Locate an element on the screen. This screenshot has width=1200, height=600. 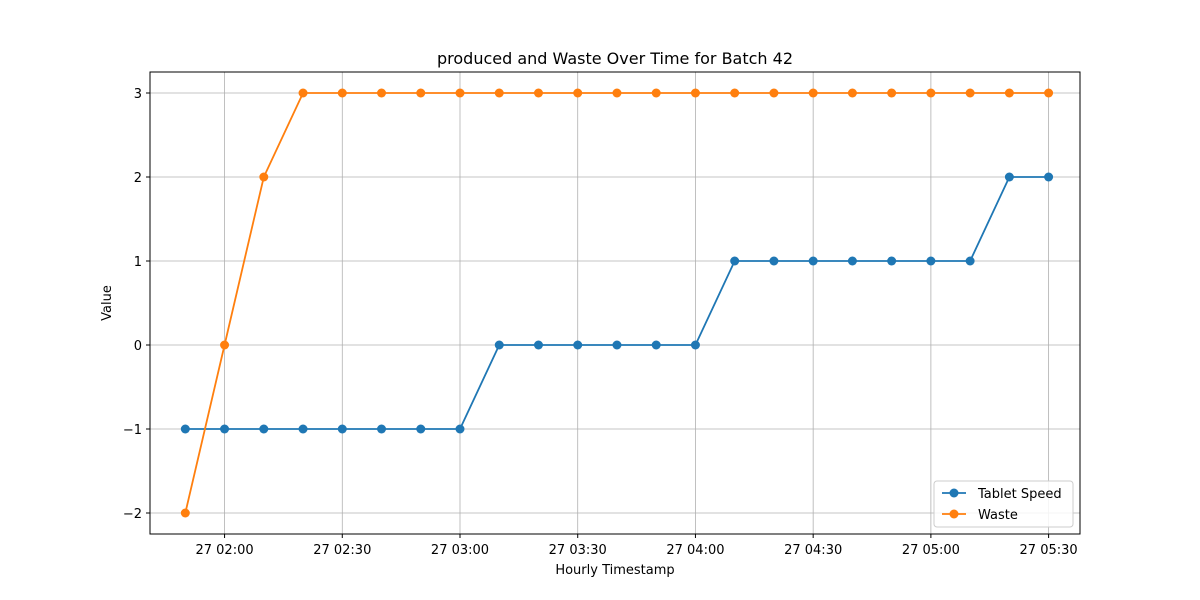
y-tick-label: −1 is located at coordinates (132, 430).